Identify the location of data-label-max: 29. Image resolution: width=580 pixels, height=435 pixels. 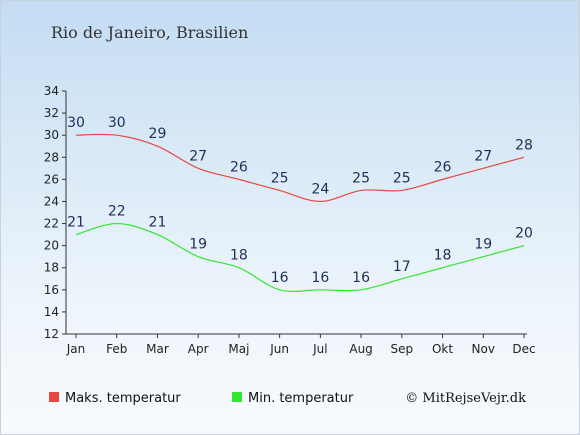
(158, 134).